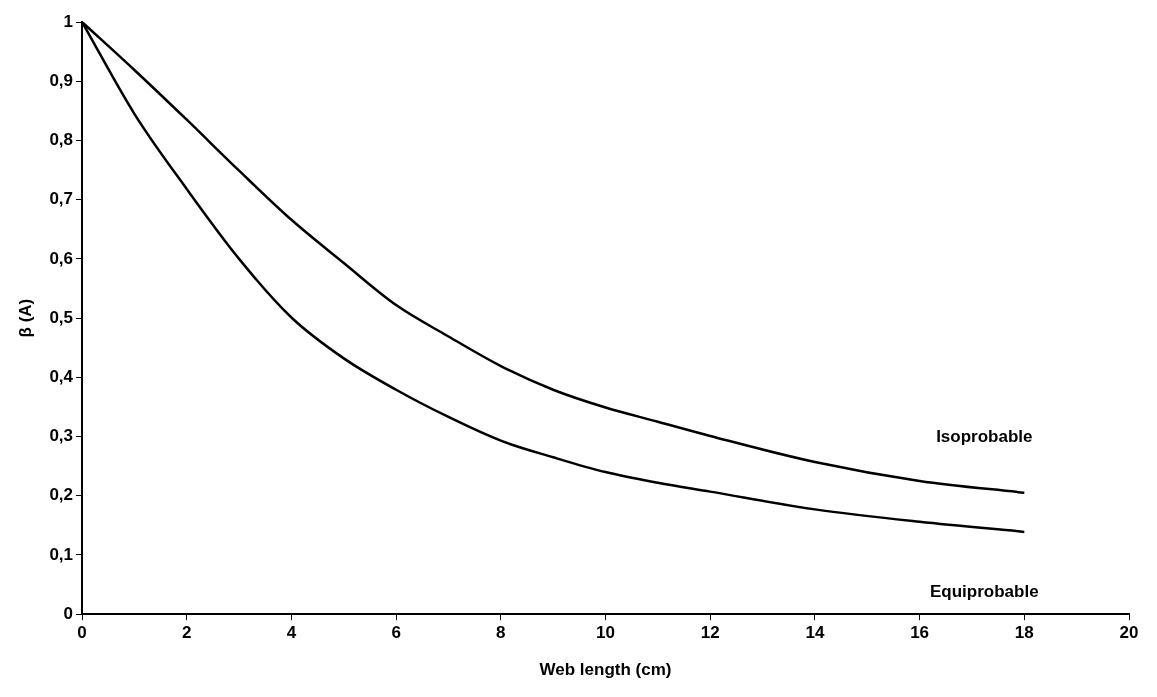 The width and height of the screenshot is (1157, 697). I want to click on x-axis-title: Web length (cm), so click(605, 670).